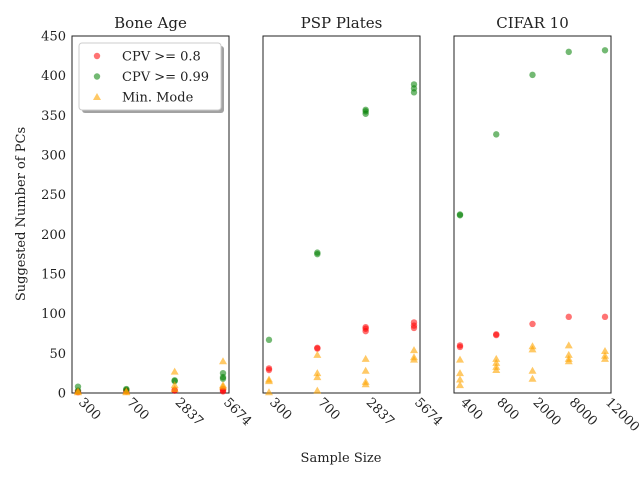 Image resolution: width=640 pixels, height=484 pixels. What do you see at coordinates (621, 415) in the screenshot?
I see `x-tick-label: 12000` at bounding box center [621, 415].